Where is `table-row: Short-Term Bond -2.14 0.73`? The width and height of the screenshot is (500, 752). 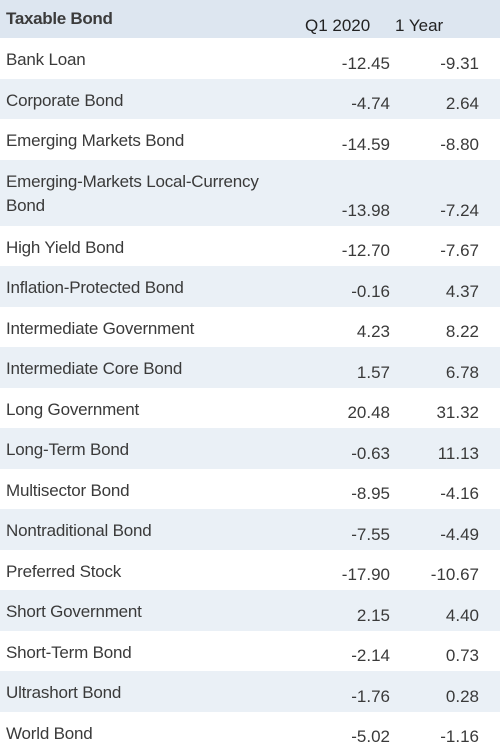 table-row: Short-Term Bond -2.14 0.73 is located at coordinates (250, 651).